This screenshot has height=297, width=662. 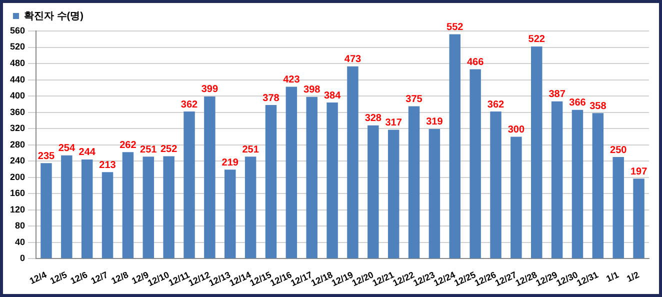 I want to click on data-label: 398, so click(x=312, y=90).